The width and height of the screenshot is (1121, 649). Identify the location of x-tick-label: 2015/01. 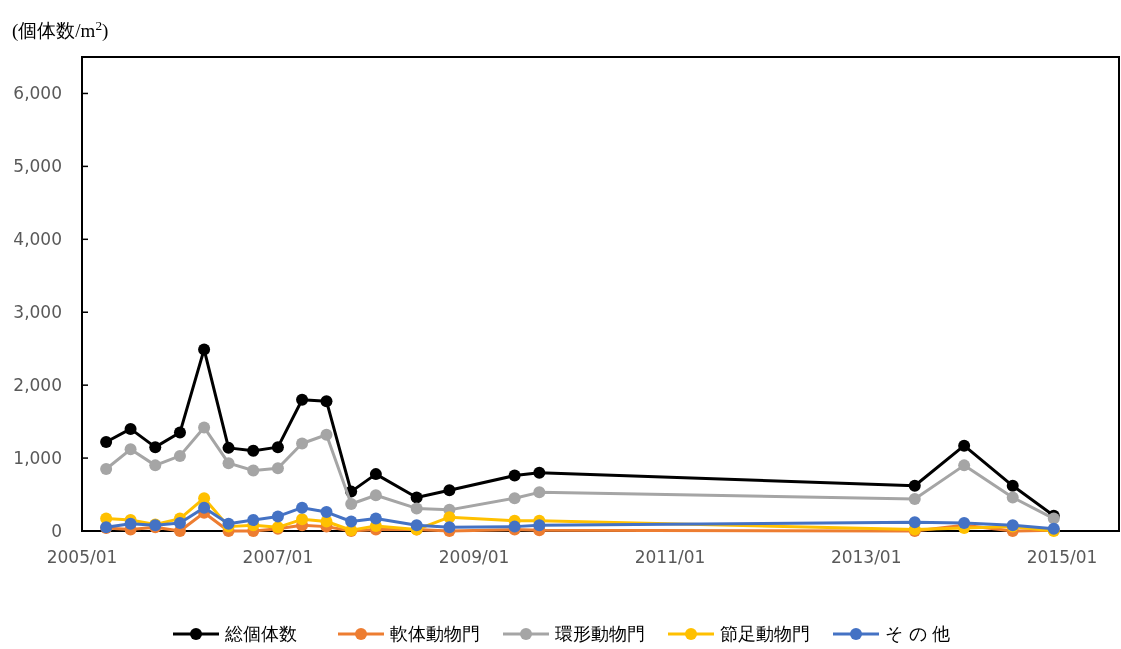
(1062, 557).